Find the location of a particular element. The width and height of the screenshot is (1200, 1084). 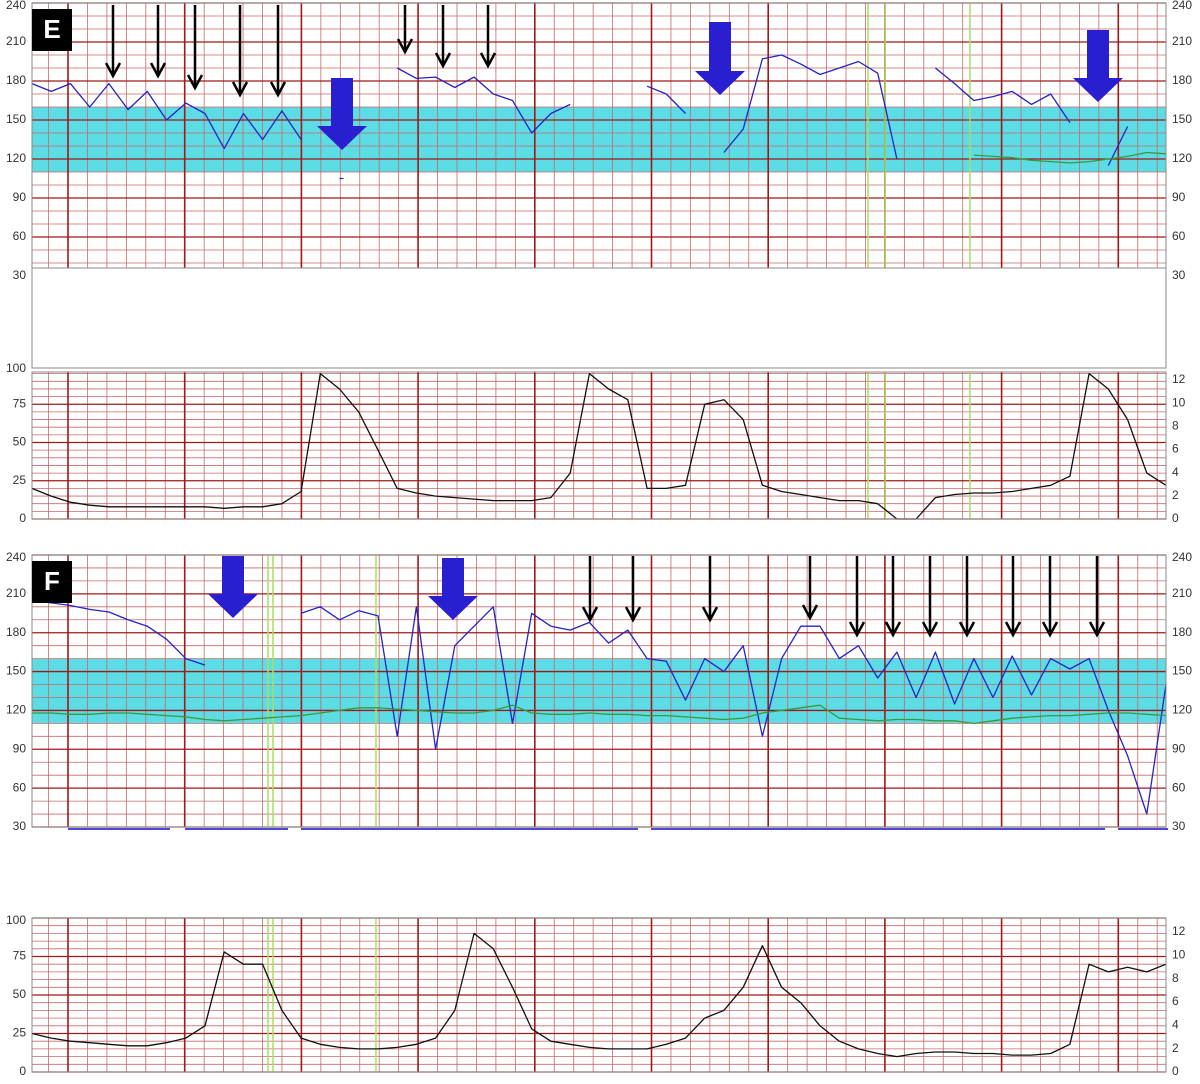

plot-area is located at coordinates (599, 445).